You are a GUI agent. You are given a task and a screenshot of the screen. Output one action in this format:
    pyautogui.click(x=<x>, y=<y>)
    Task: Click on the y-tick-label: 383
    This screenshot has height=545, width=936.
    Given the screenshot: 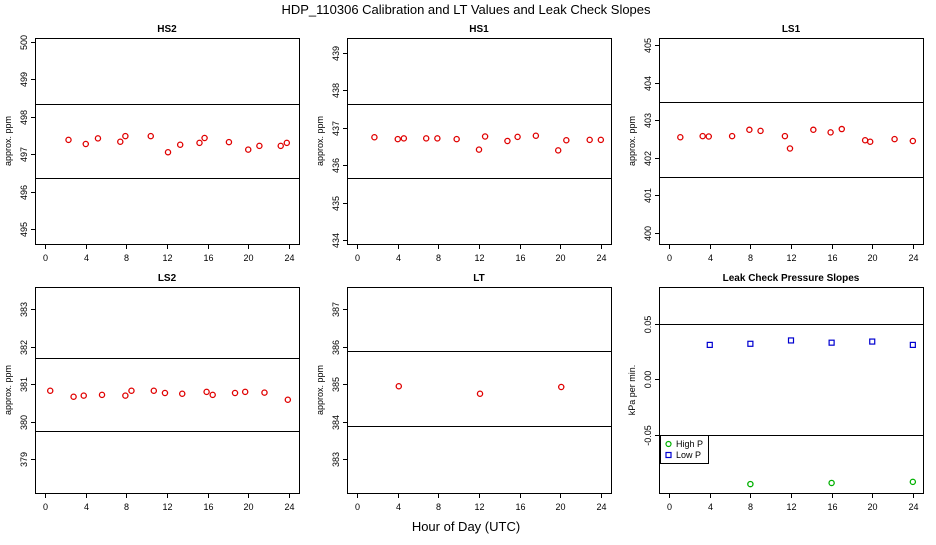 What is the action you would take?
    pyautogui.click(x=336, y=459)
    